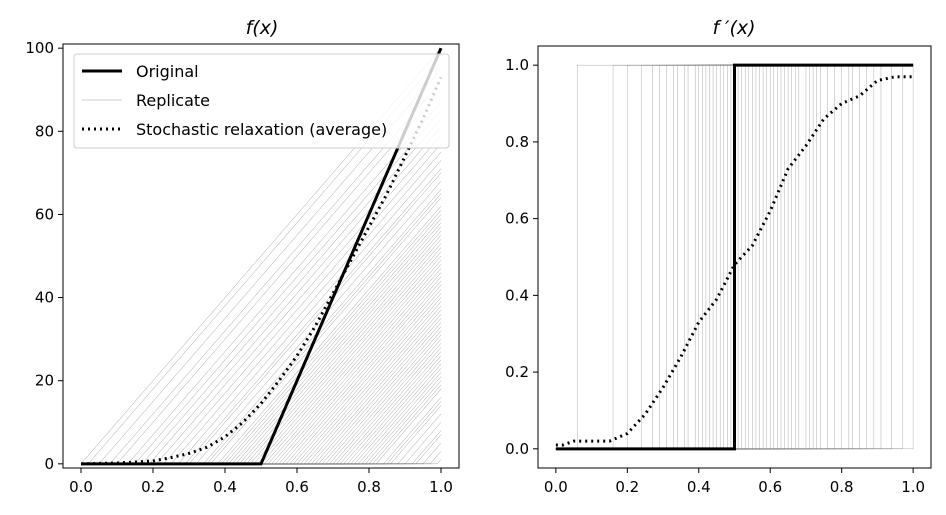 The width and height of the screenshot is (946, 515). Describe the element at coordinates (262, 28) in the screenshot. I see `left-chart-title: f(x)` at that location.